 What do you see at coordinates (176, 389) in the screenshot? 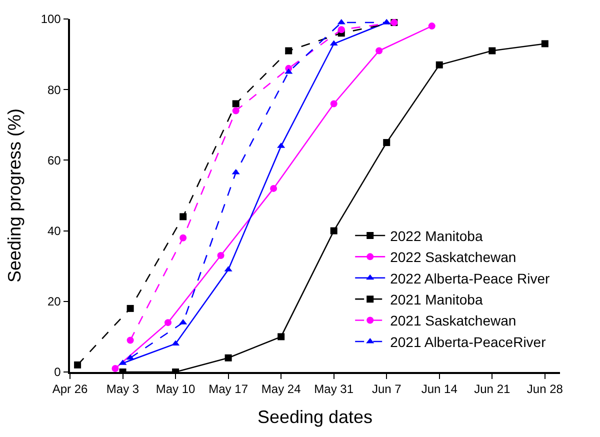
I see `x-tick-label: May 10` at bounding box center [176, 389].